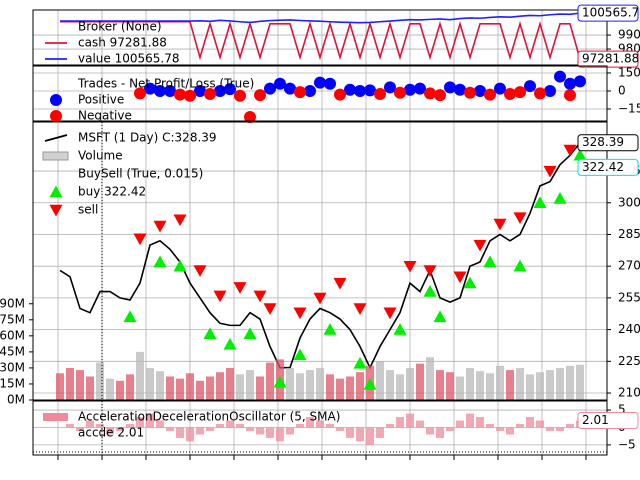 This screenshot has width=640, height=480. What do you see at coordinates (12, 335) in the screenshot?
I see `y2-tick-label: 60M` at bounding box center [12, 335].